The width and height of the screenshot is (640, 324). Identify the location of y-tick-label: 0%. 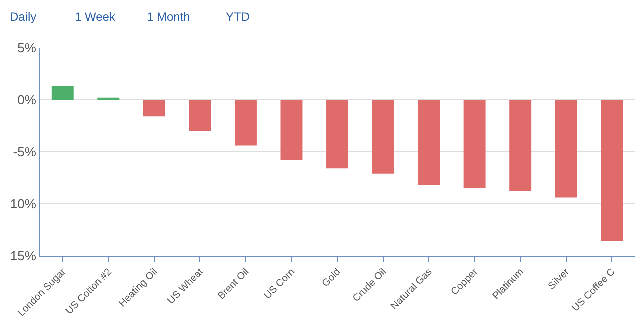
(27, 100).